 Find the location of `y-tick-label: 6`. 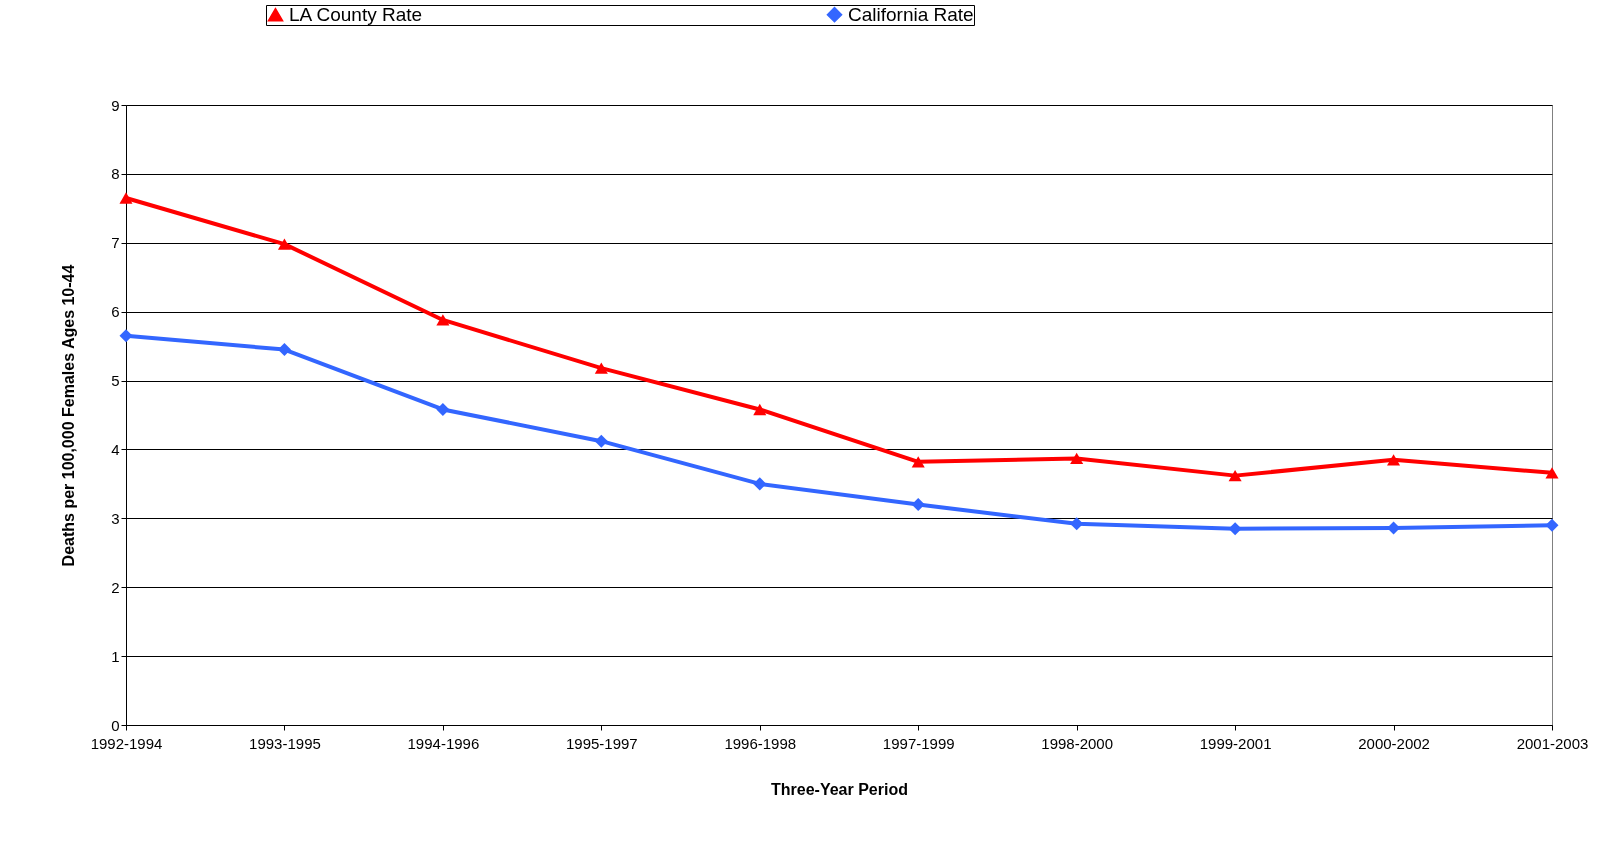

y-tick-label: 6 is located at coordinates (115, 312).